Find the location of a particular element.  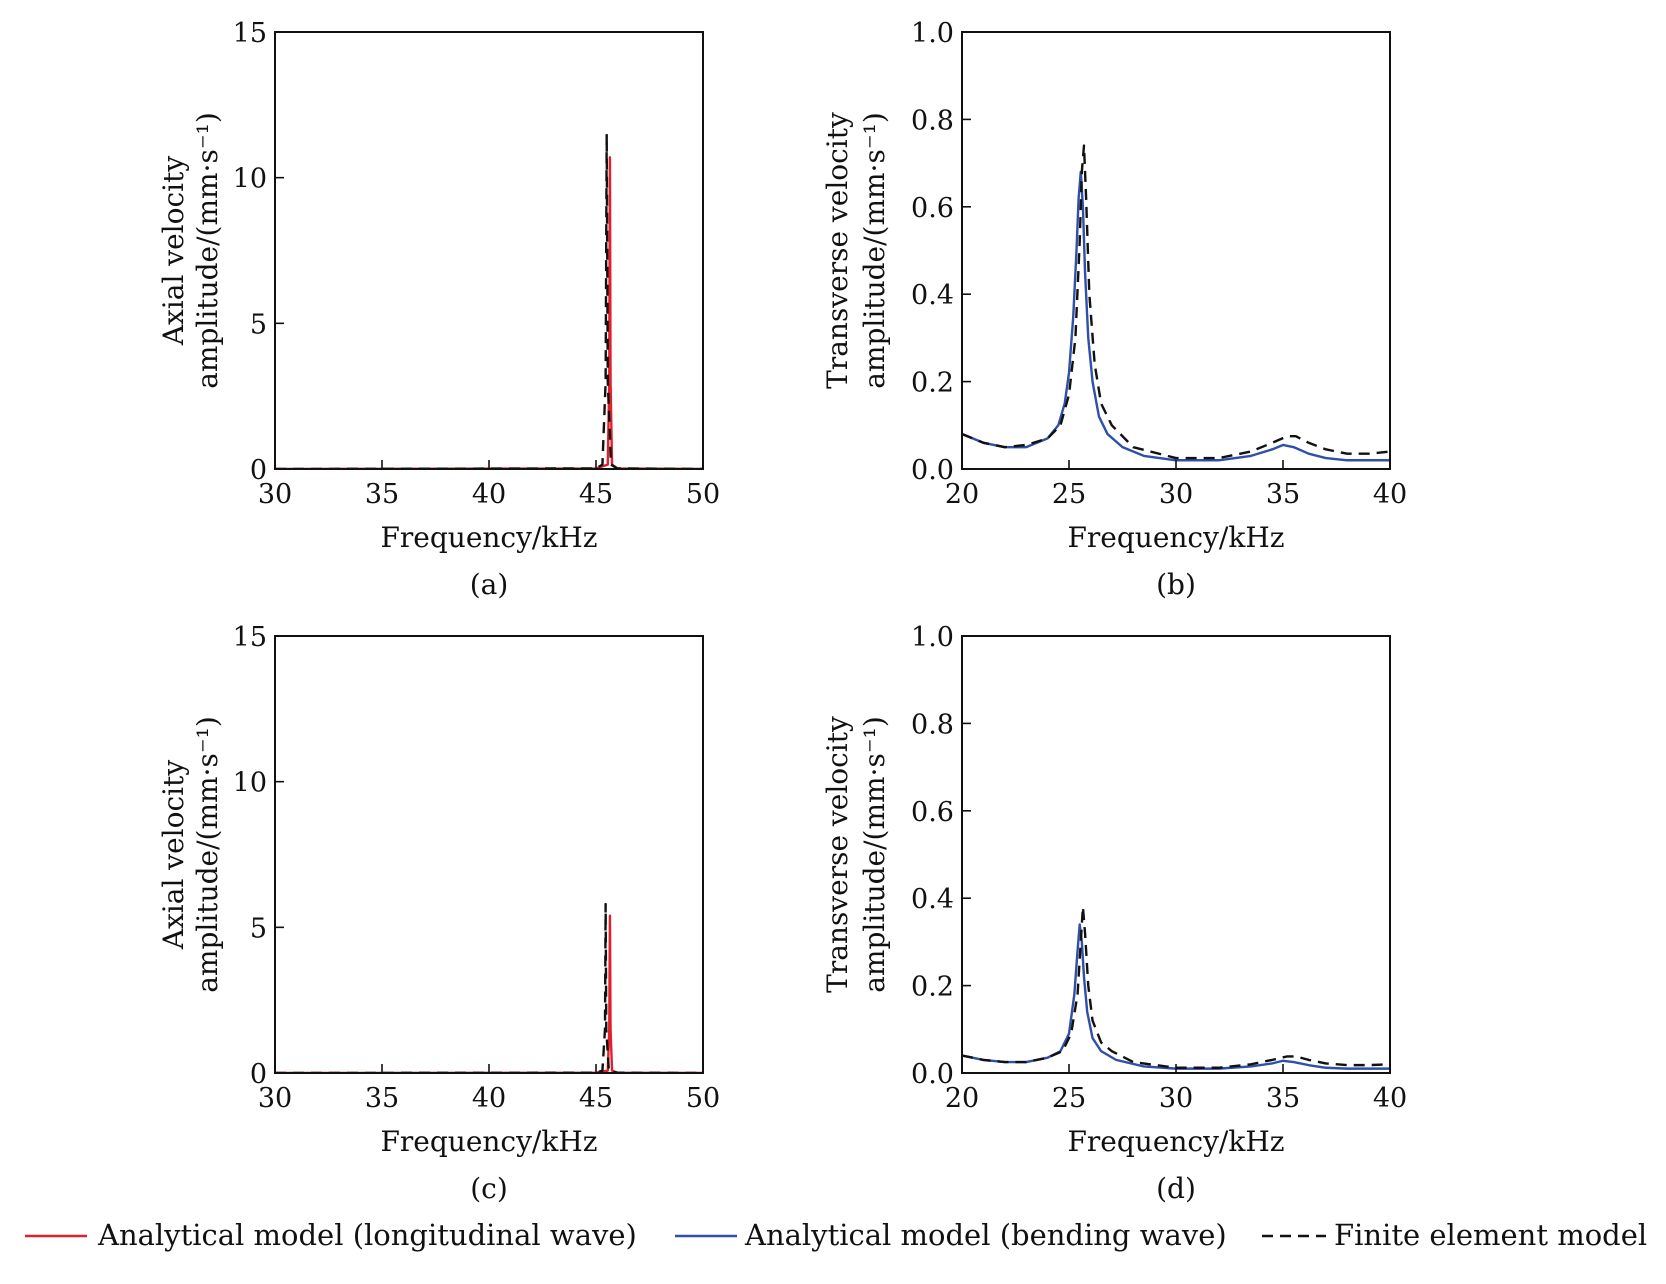

legend-label: Analytical model (bending wave) is located at coordinates (985, 1235).